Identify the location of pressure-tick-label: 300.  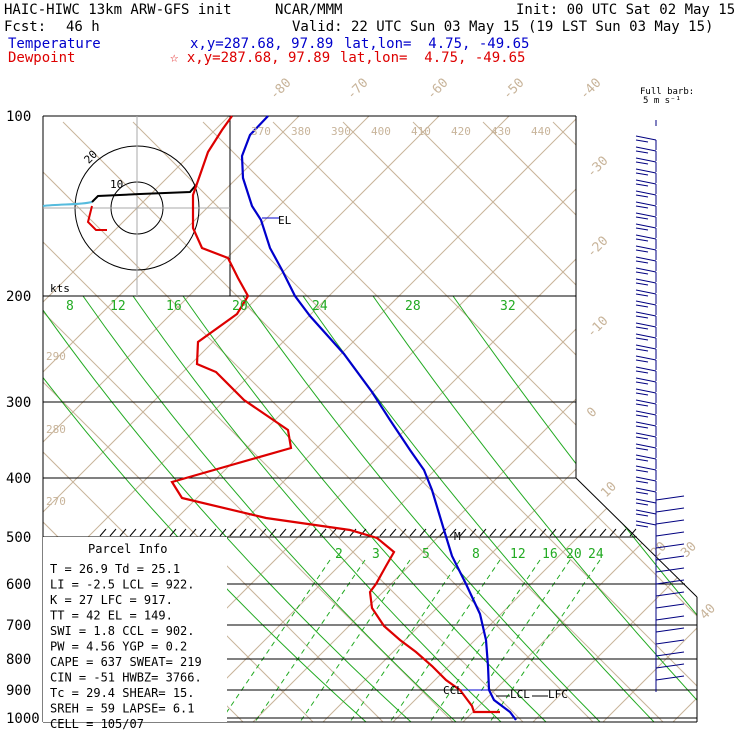
(18, 403).